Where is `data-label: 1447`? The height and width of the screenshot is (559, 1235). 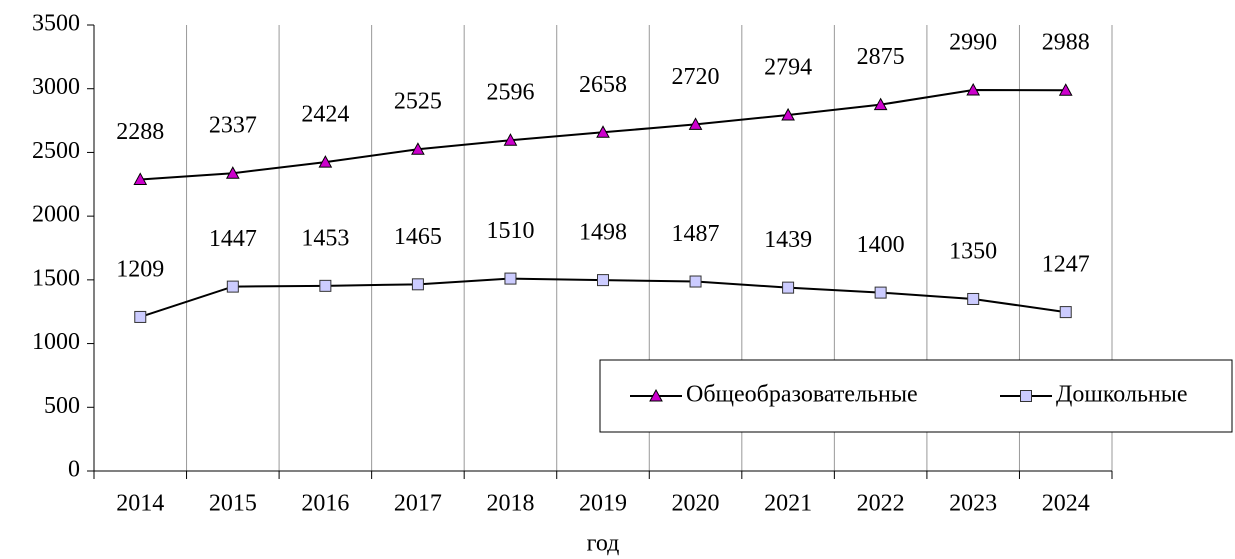 data-label: 1447 is located at coordinates (233, 239).